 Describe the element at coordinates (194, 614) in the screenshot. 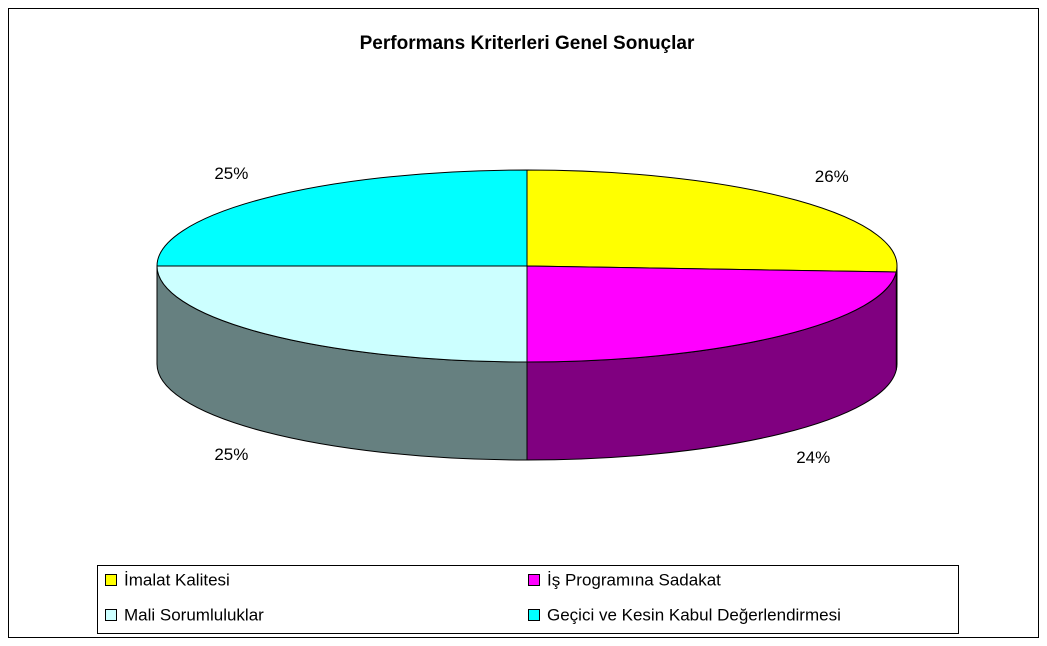

I see `legend-label: Mali Sorumluluklar` at that location.